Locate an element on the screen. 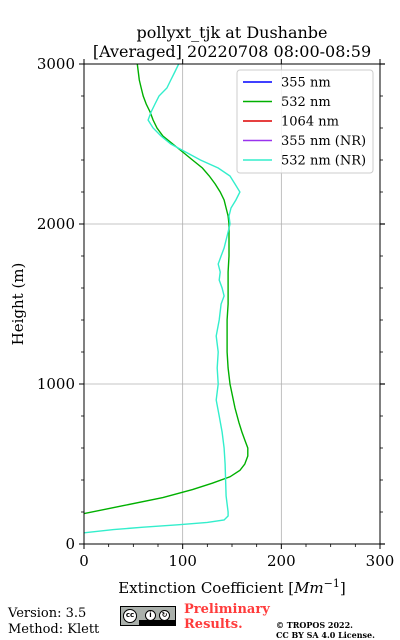  legend-label-1: 532 nm is located at coordinates (306, 102).